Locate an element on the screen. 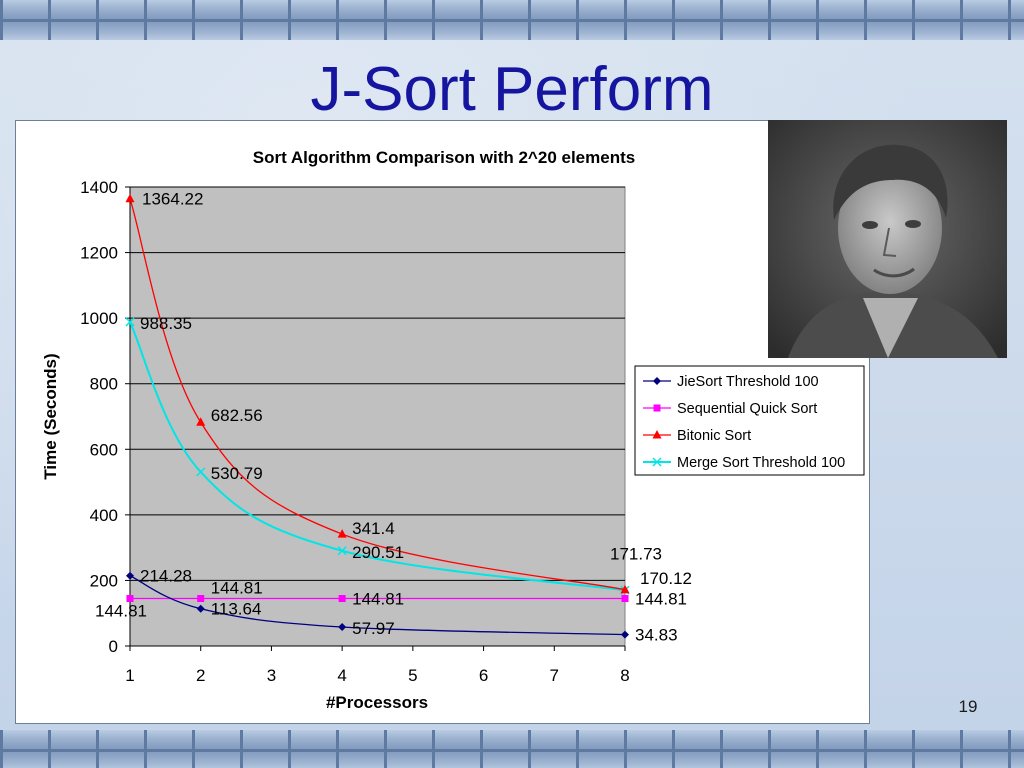 The image size is (1024, 768). y-tick-label: 800 is located at coordinates (104, 384).